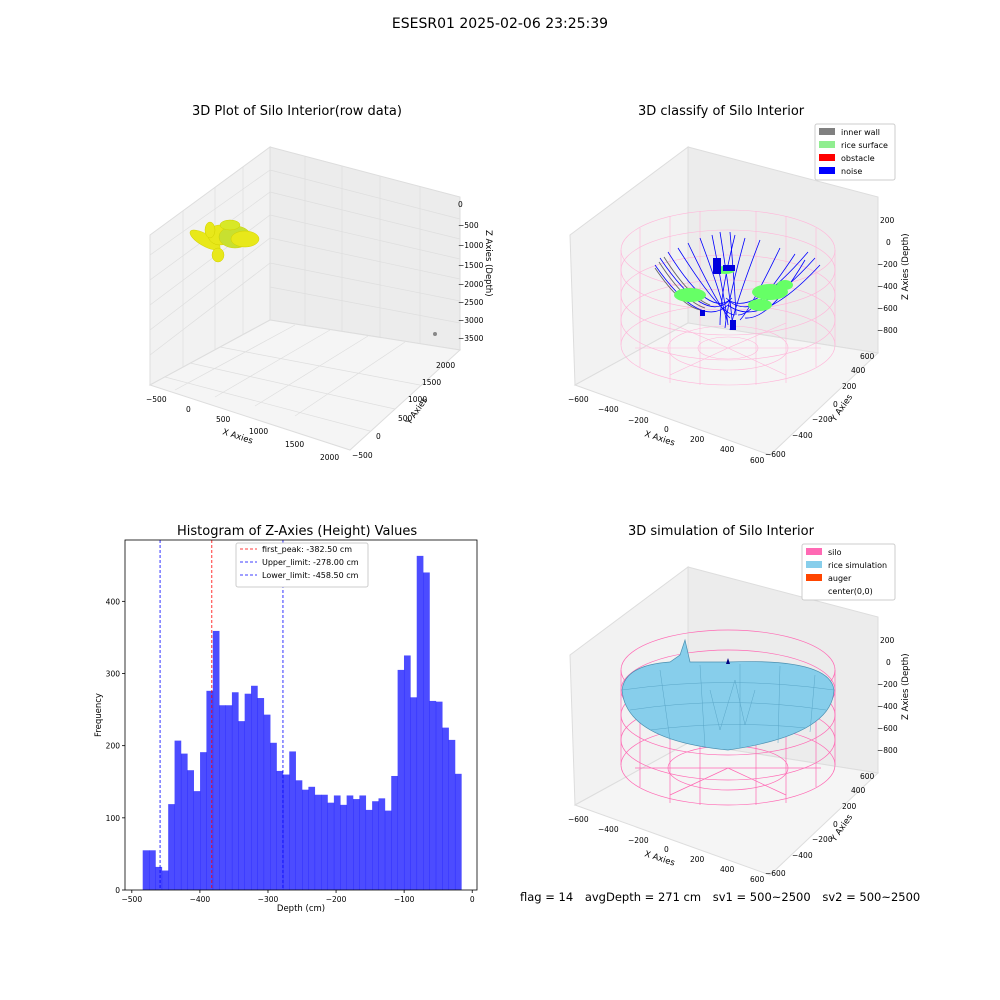 This screenshot has height=1000, width=1000. I want to click on svg-text: 2000, so click(329, 457).